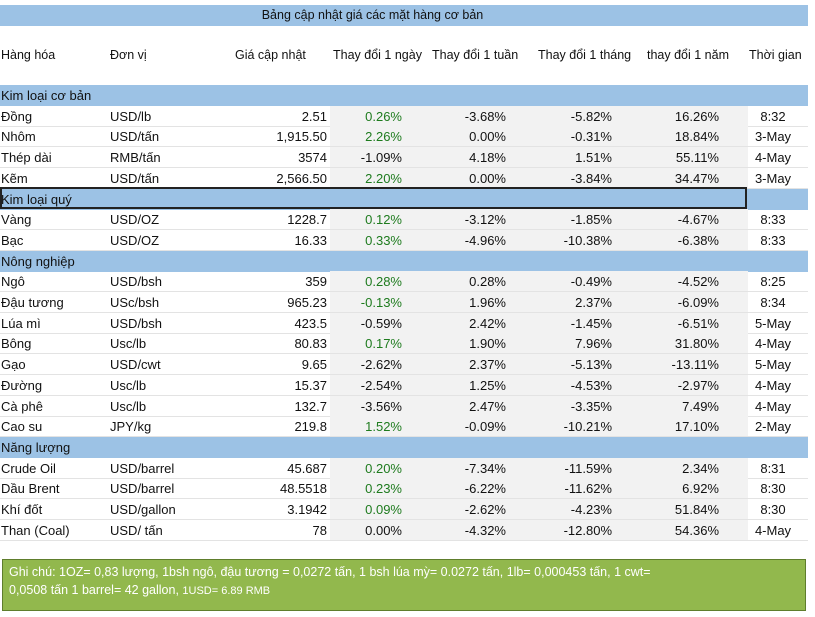  What do you see at coordinates (698, 240) in the screenshot?
I see `cell-year: -6.38%` at bounding box center [698, 240].